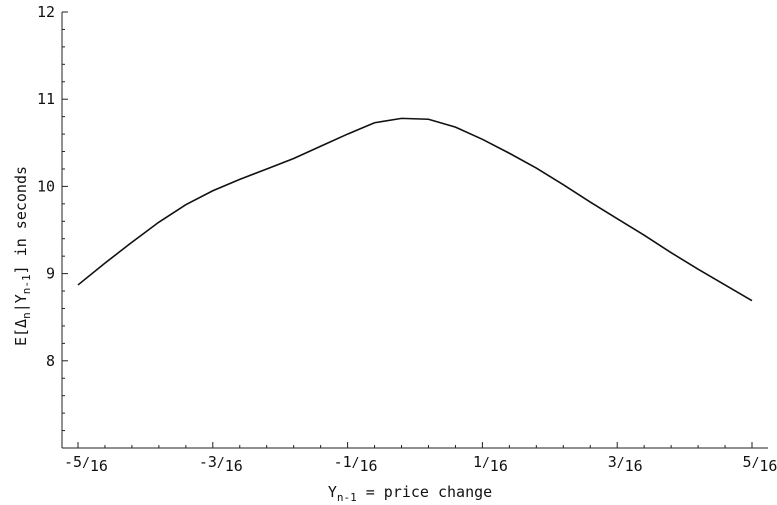  Describe the element at coordinates (86, 464) in the screenshot. I see `x-tick-label: -5/16` at that location.